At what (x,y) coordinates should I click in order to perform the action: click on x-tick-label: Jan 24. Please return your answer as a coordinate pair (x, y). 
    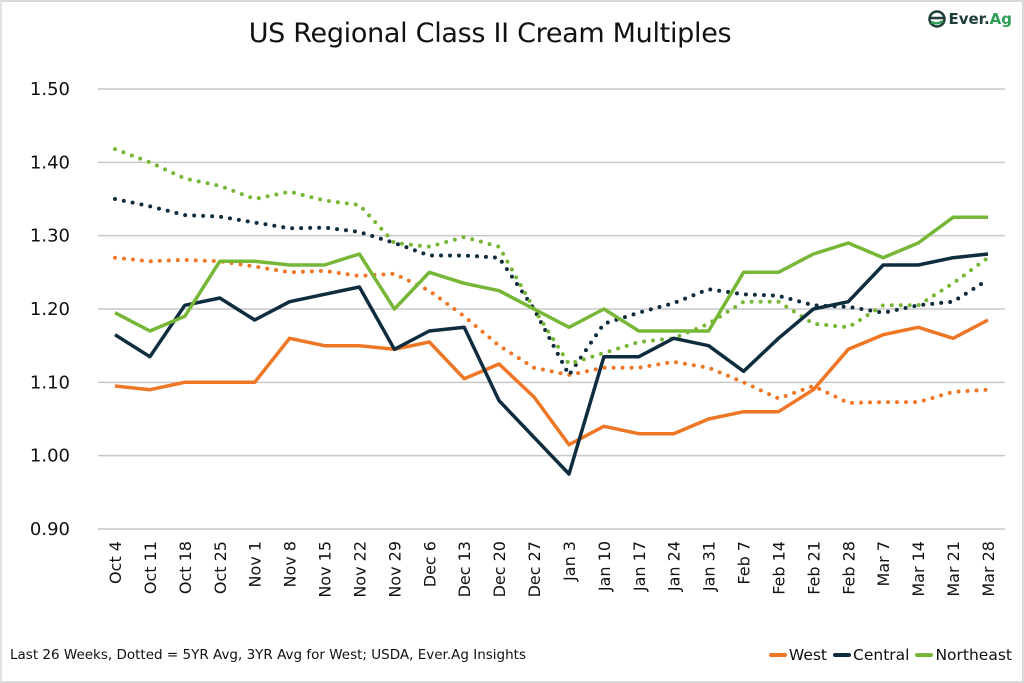
    Looking at the image, I should click on (674, 566).